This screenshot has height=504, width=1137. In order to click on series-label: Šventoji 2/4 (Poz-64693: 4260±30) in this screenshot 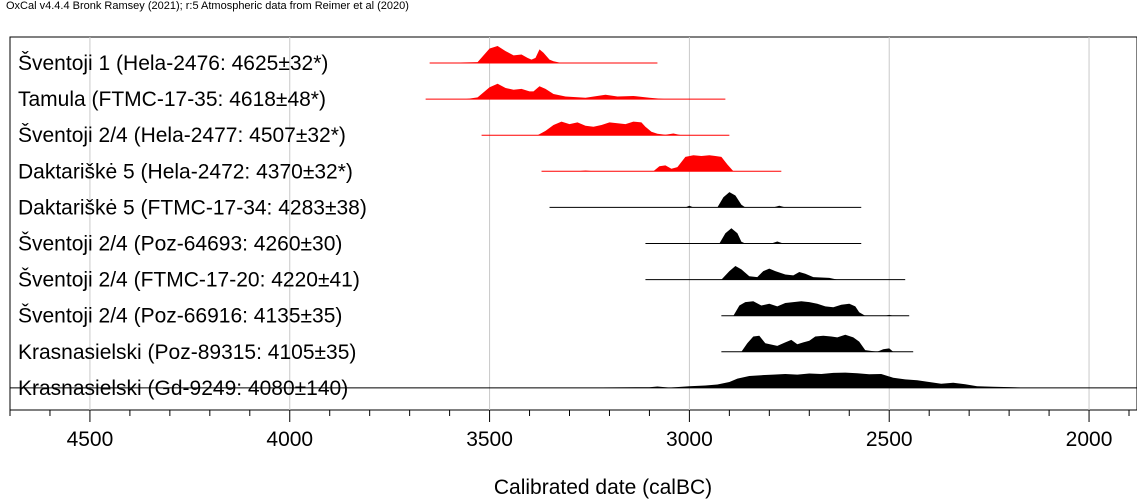, I will do `click(180, 244)`.